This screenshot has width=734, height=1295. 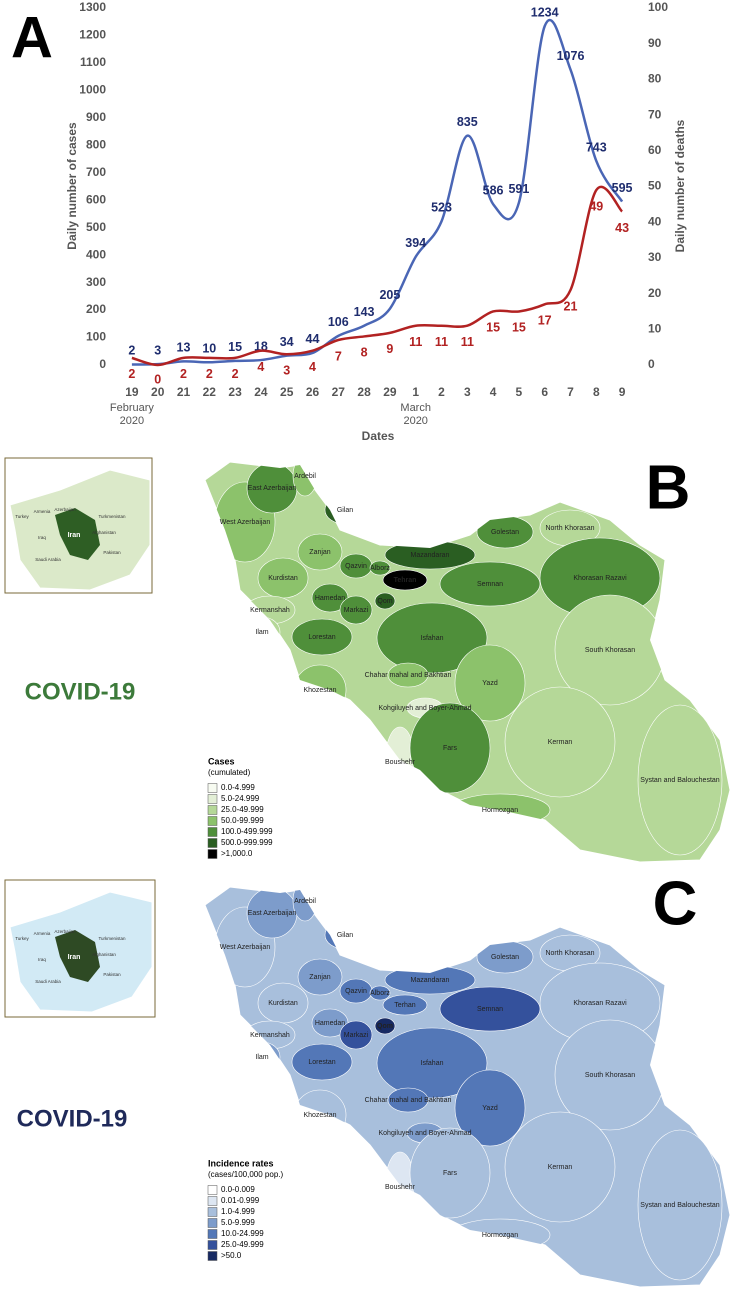 What do you see at coordinates (270, 1035) in the screenshot?
I see `province-label: Kermanshah` at bounding box center [270, 1035].